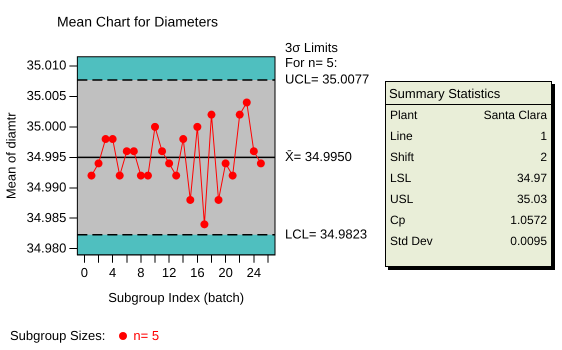 This screenshot has height=350, width=562. What do you see at coordinates (402, 199) in the screenshot?
I see `text: USL` at bounding box center [402, 199].